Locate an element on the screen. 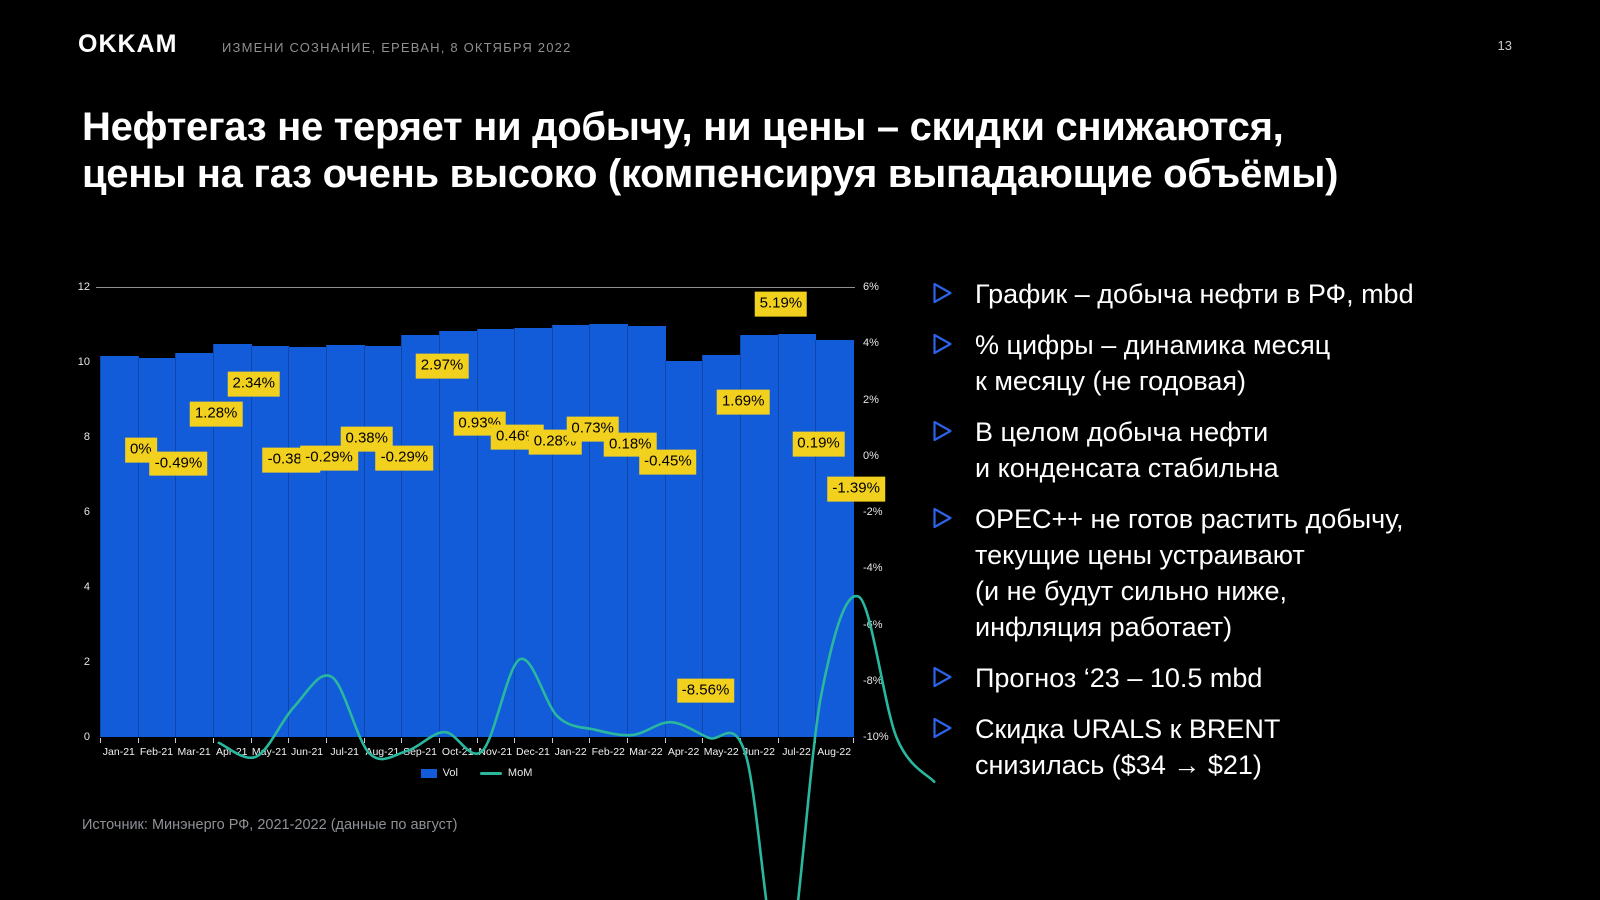 The image size is (1600, 900). right-axis-tick-label: -2% is located at coordinates (873, 512).